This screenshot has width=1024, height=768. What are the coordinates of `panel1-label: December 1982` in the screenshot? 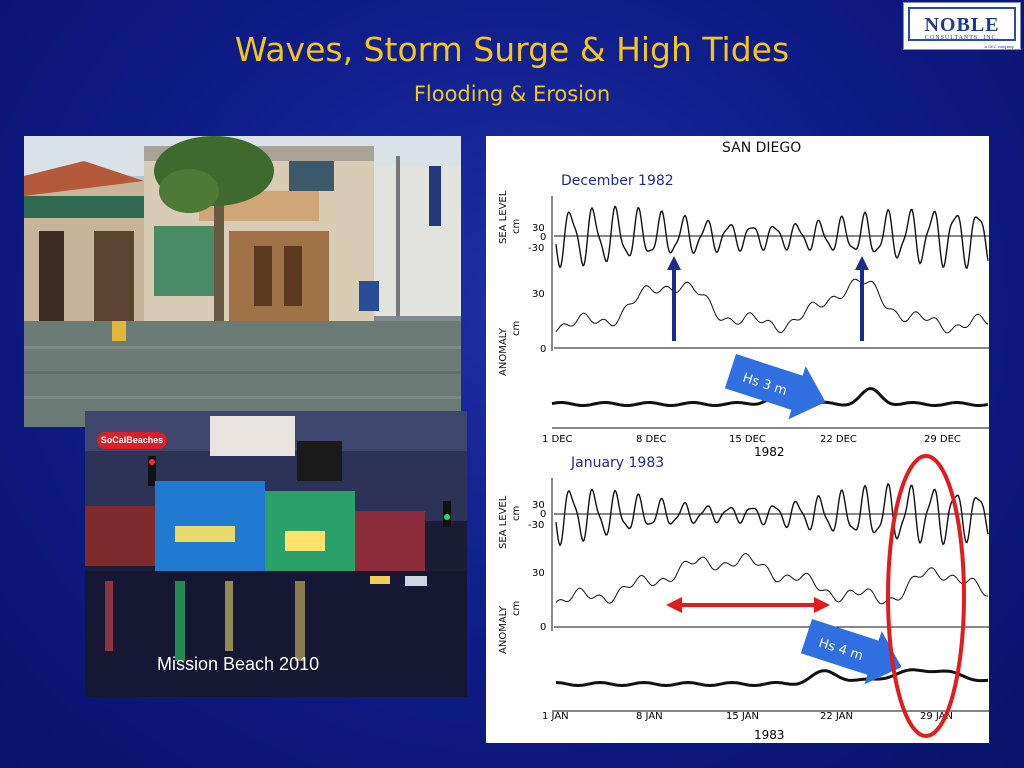 It's located at (617, 181).